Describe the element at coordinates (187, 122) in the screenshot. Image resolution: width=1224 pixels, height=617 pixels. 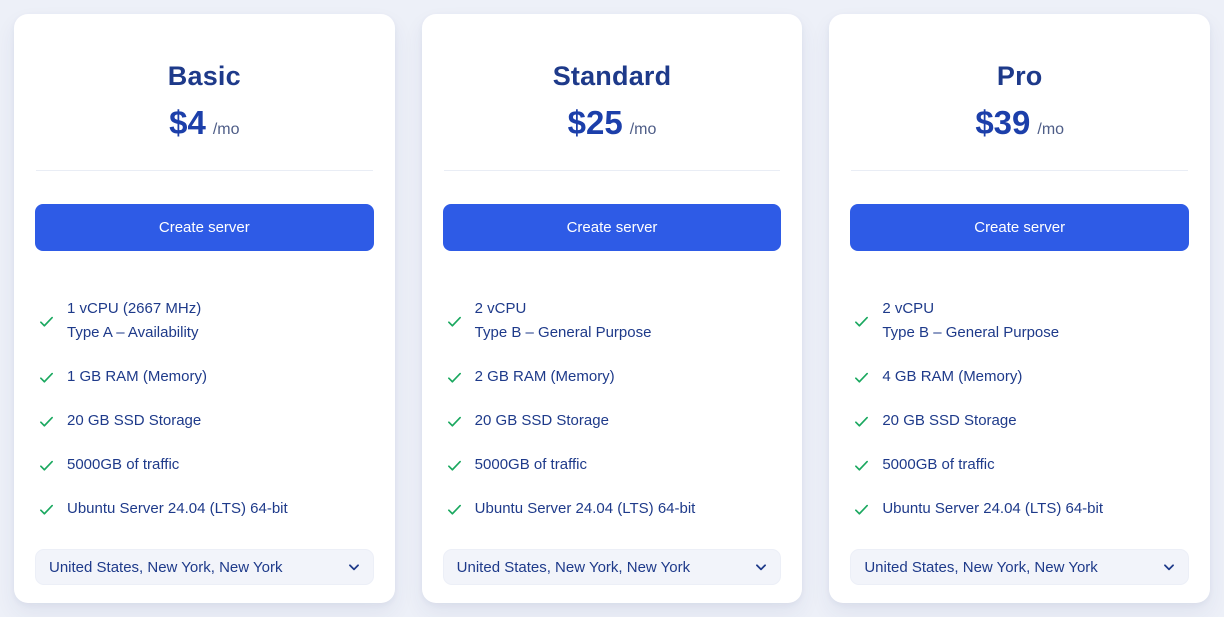
I see `price-amount: $4` at that location.